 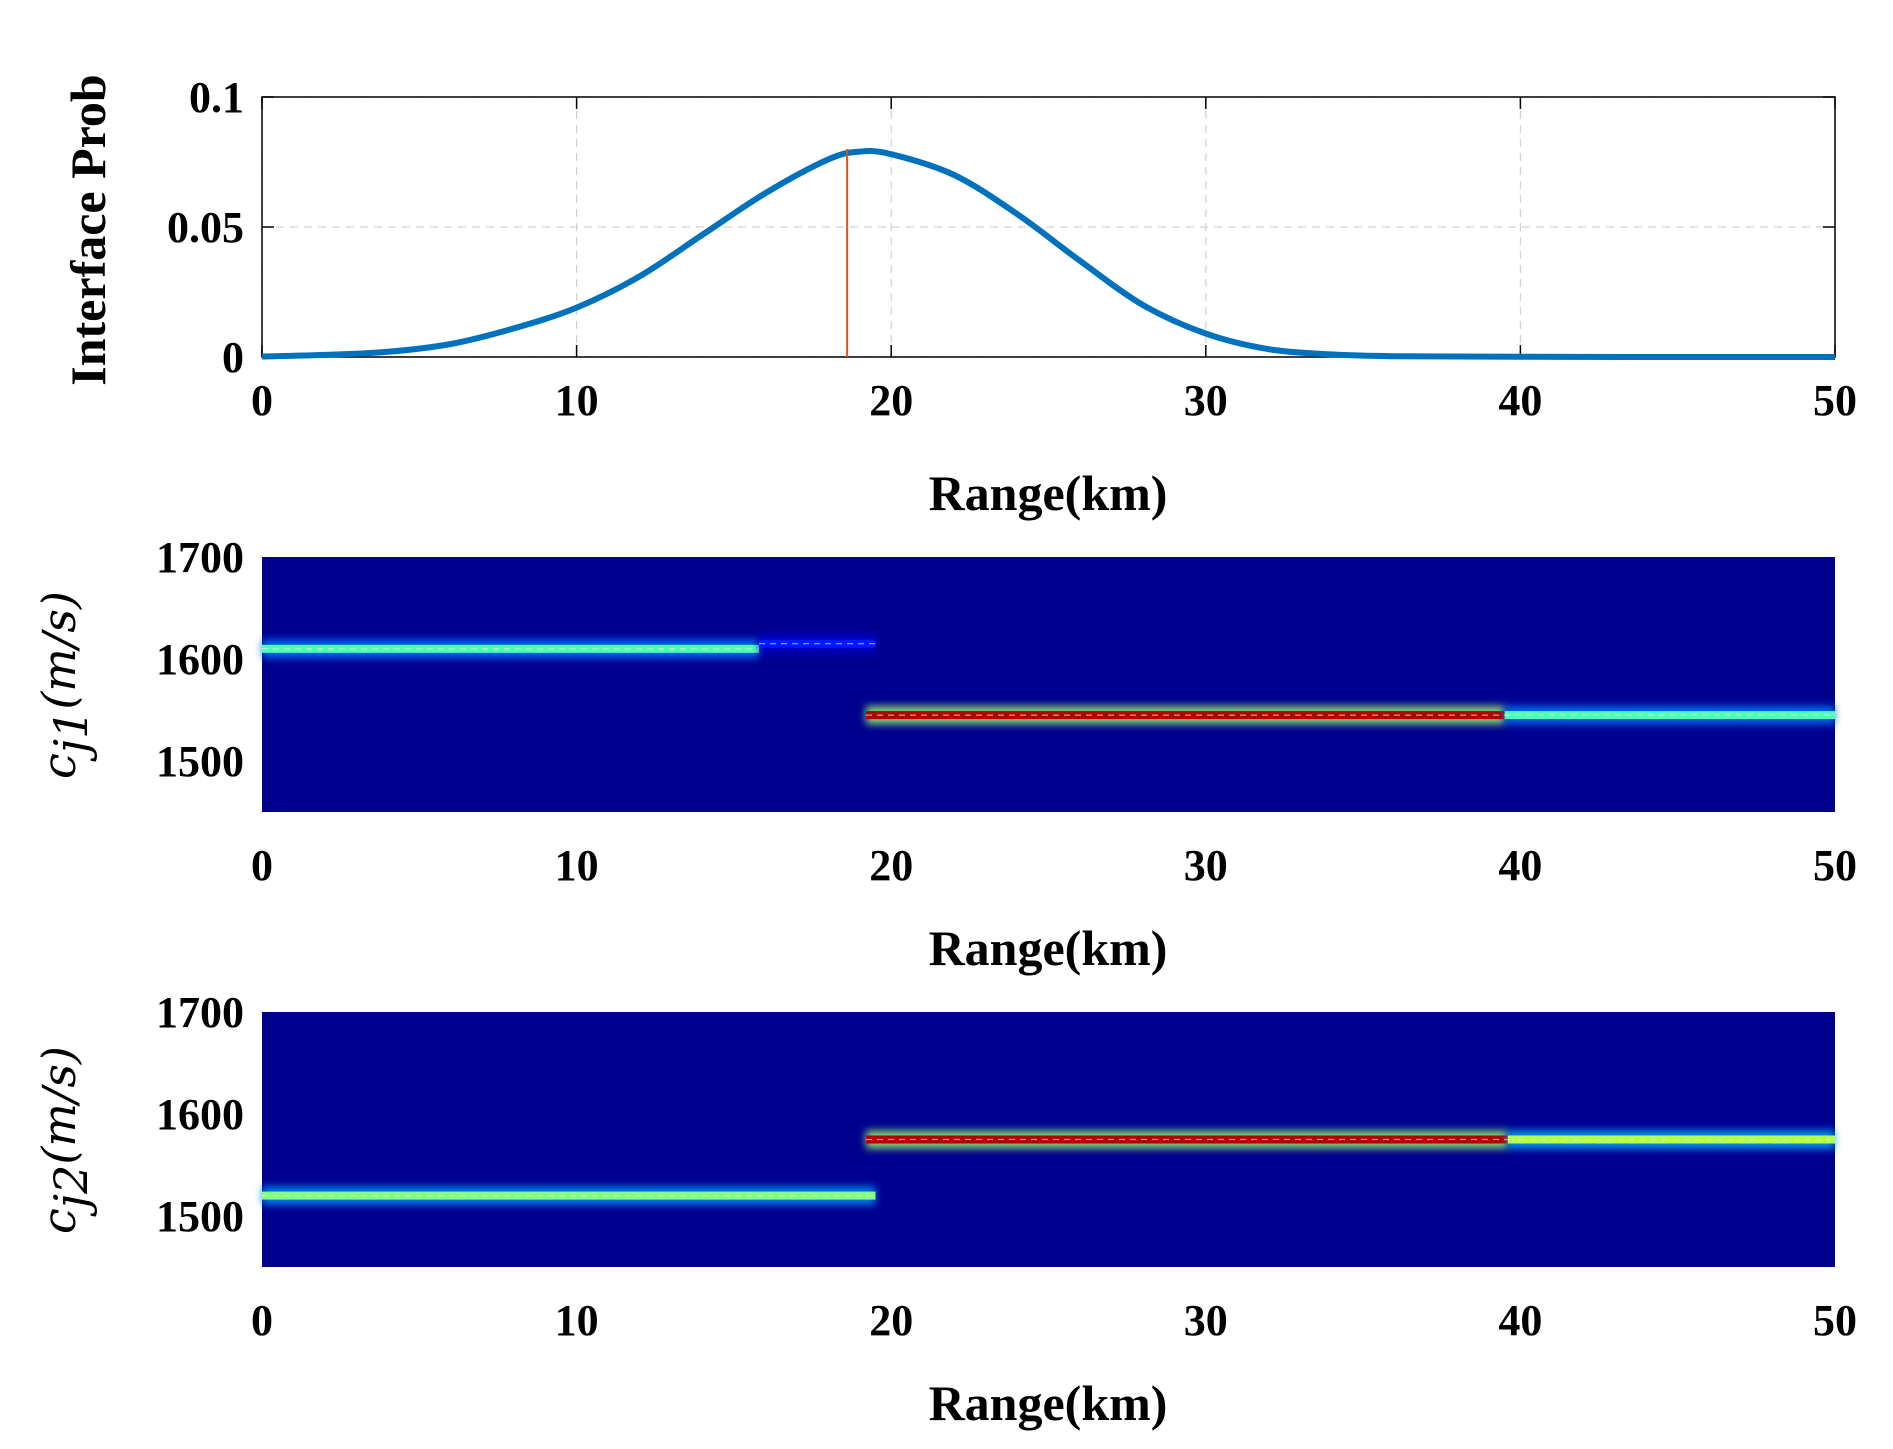 What do you see at coordinates (205, 227) in the screenshot?
I see `y-tick-label: 0.05` at bounding box center [205, 227].